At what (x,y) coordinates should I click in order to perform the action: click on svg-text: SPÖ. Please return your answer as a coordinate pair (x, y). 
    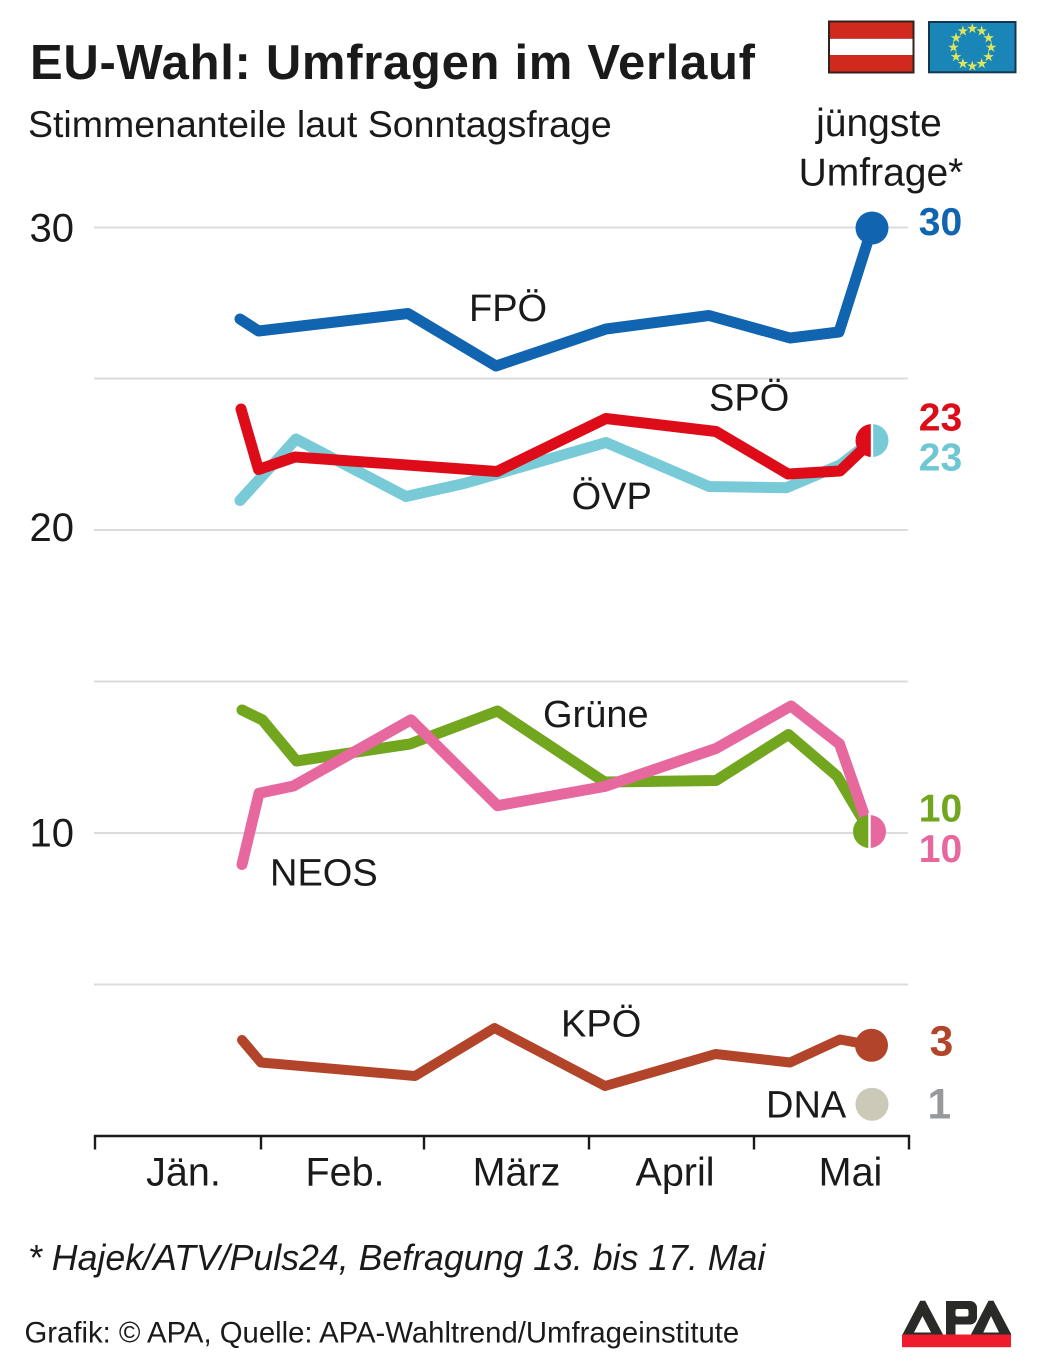
    Looking at the image, I should click on (749, 398).